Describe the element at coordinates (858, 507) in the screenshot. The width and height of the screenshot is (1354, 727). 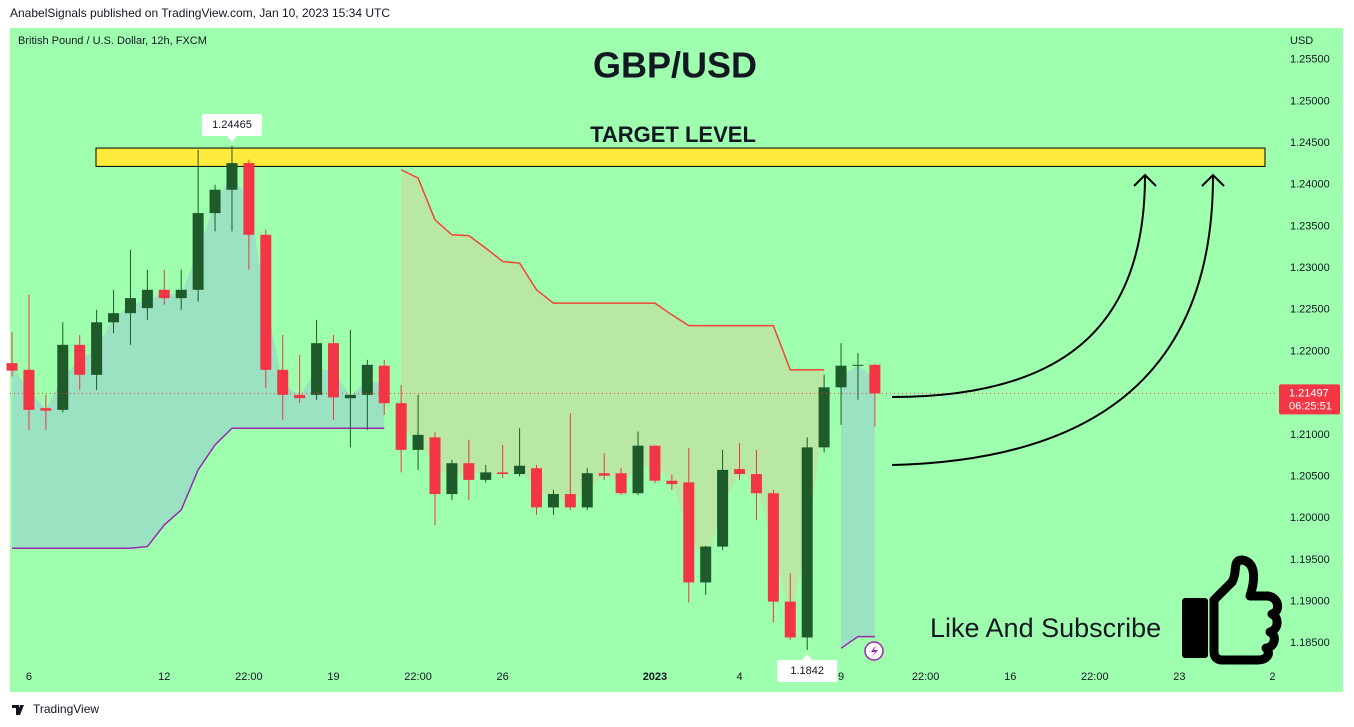
I see `indicator-fill` at that location.